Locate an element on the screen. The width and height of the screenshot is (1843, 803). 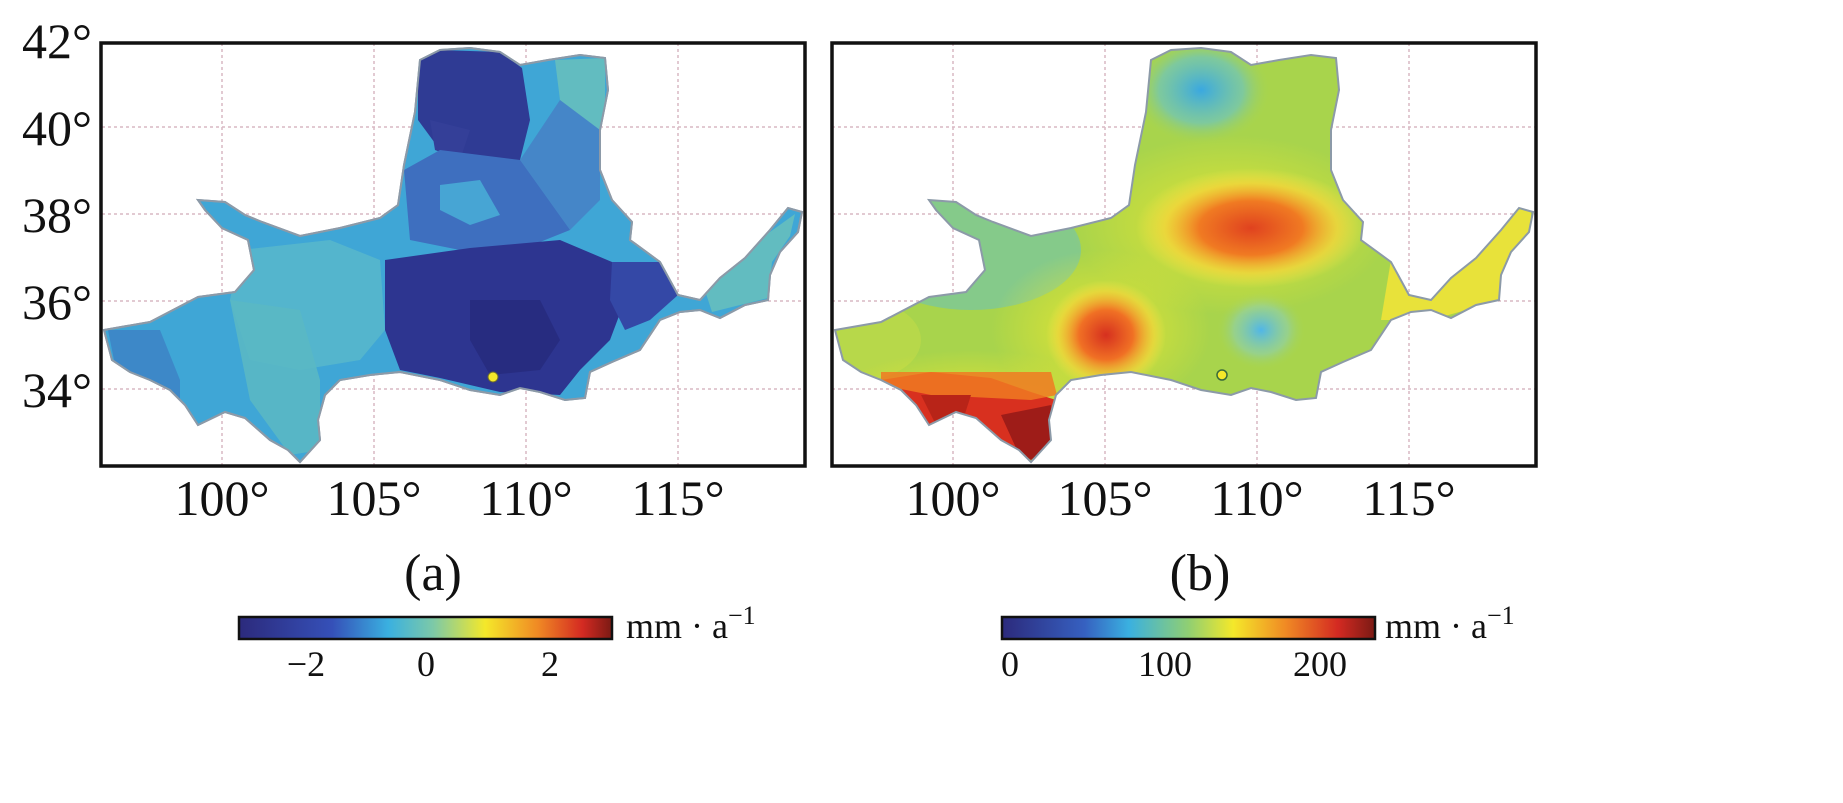
colorbar-b-tick-200: 200 is located at coordinates (1320, 664).